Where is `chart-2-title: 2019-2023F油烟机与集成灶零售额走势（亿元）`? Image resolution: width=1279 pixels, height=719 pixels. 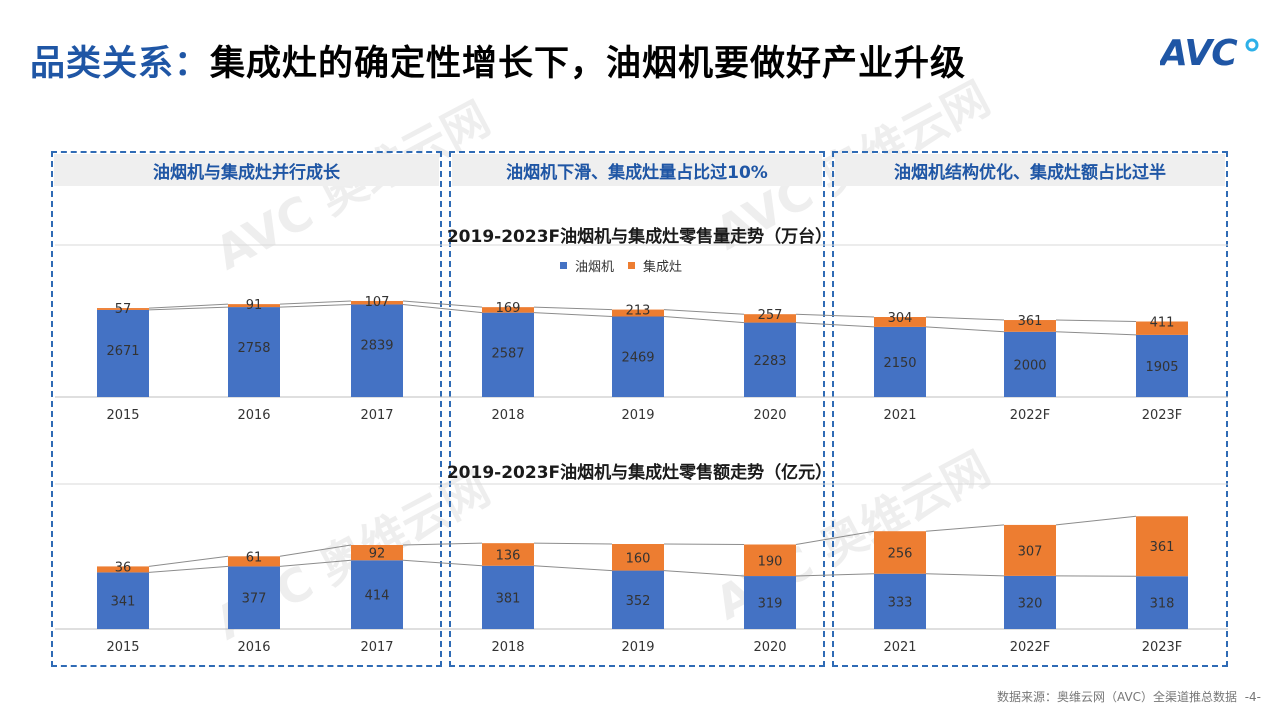 chart-2-title: 2019-2023F油烟机与集成灶零售额走势（亿元） is located at coordinates (639, 473).